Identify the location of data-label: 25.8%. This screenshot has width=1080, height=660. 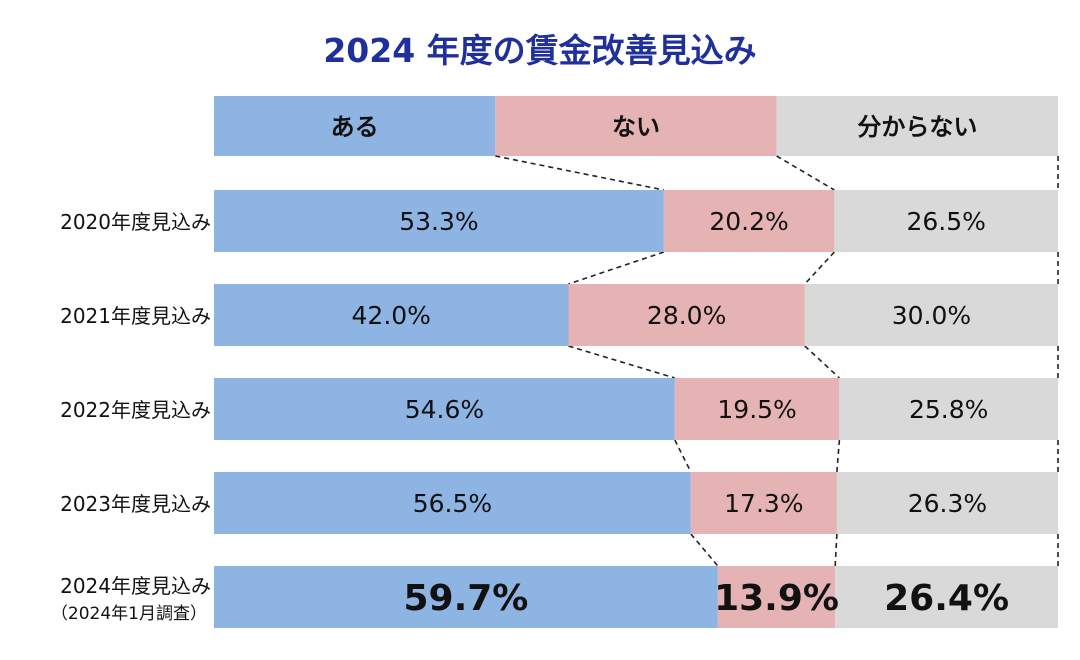
(948, 409).